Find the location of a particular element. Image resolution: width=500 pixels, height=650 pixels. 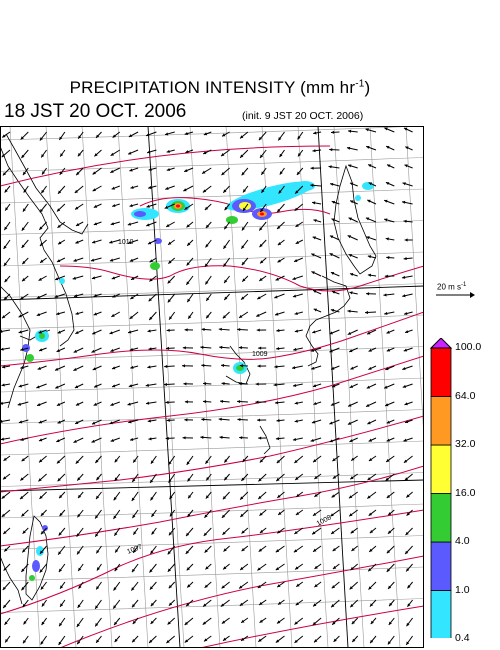

isobar is located at coordinates (165, 166).